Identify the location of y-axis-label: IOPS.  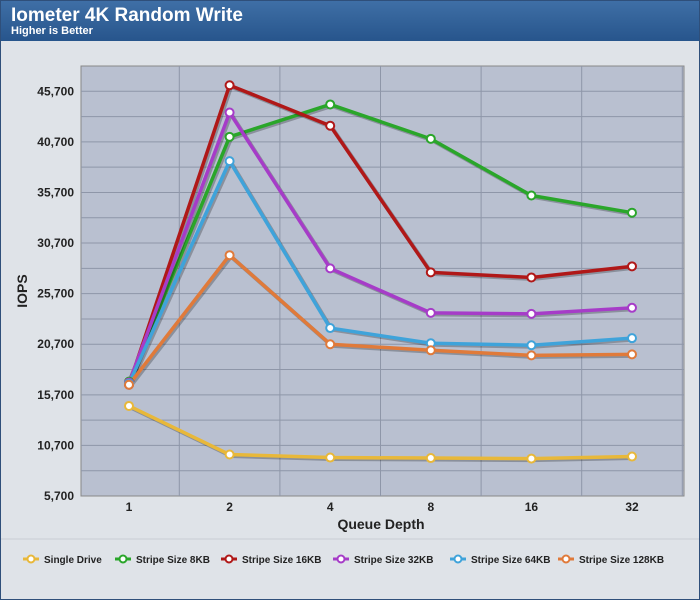
(22, 290).